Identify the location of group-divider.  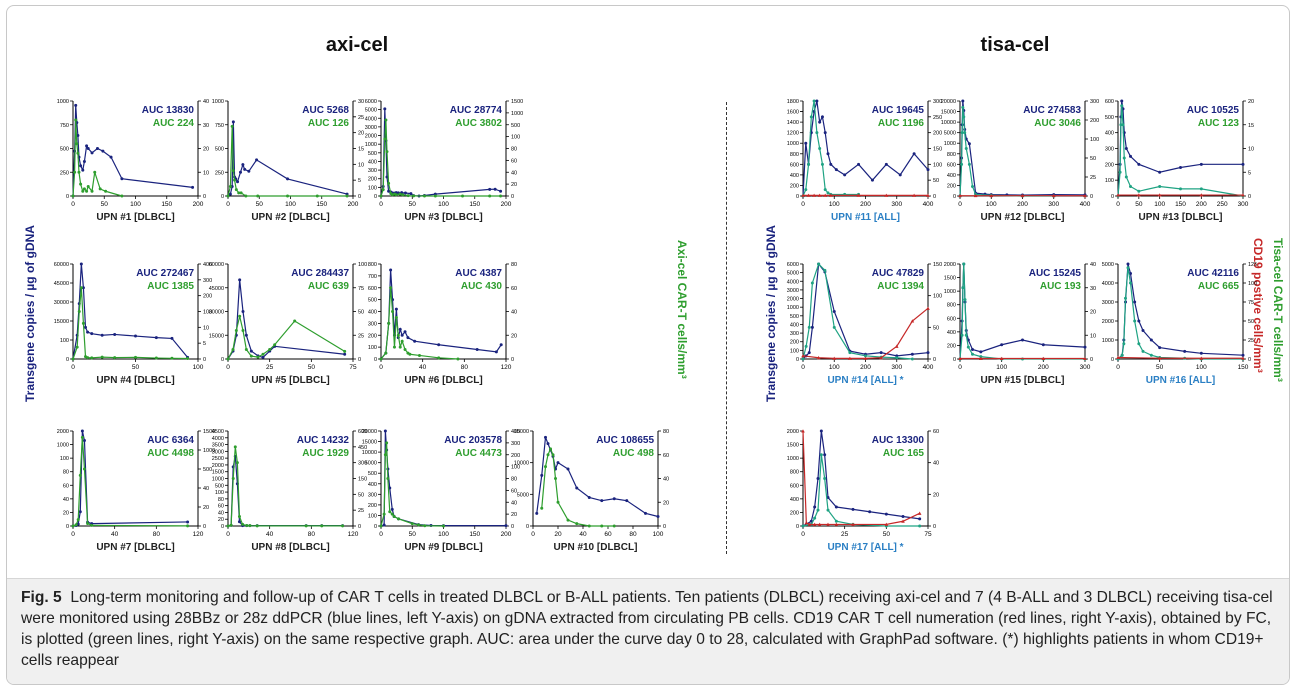
(726, 328).